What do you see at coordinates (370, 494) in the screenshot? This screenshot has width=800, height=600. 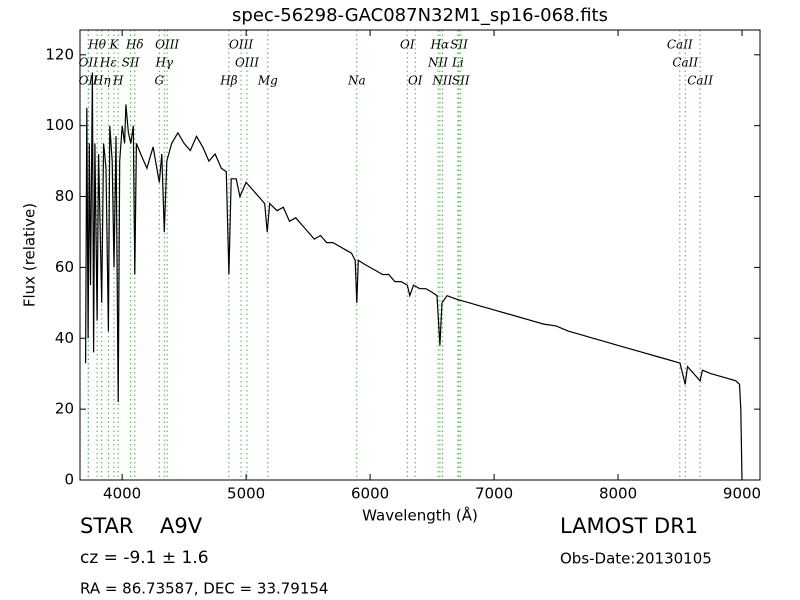 I see `x-tick-label: 6000` at bounding box center [370, 494].